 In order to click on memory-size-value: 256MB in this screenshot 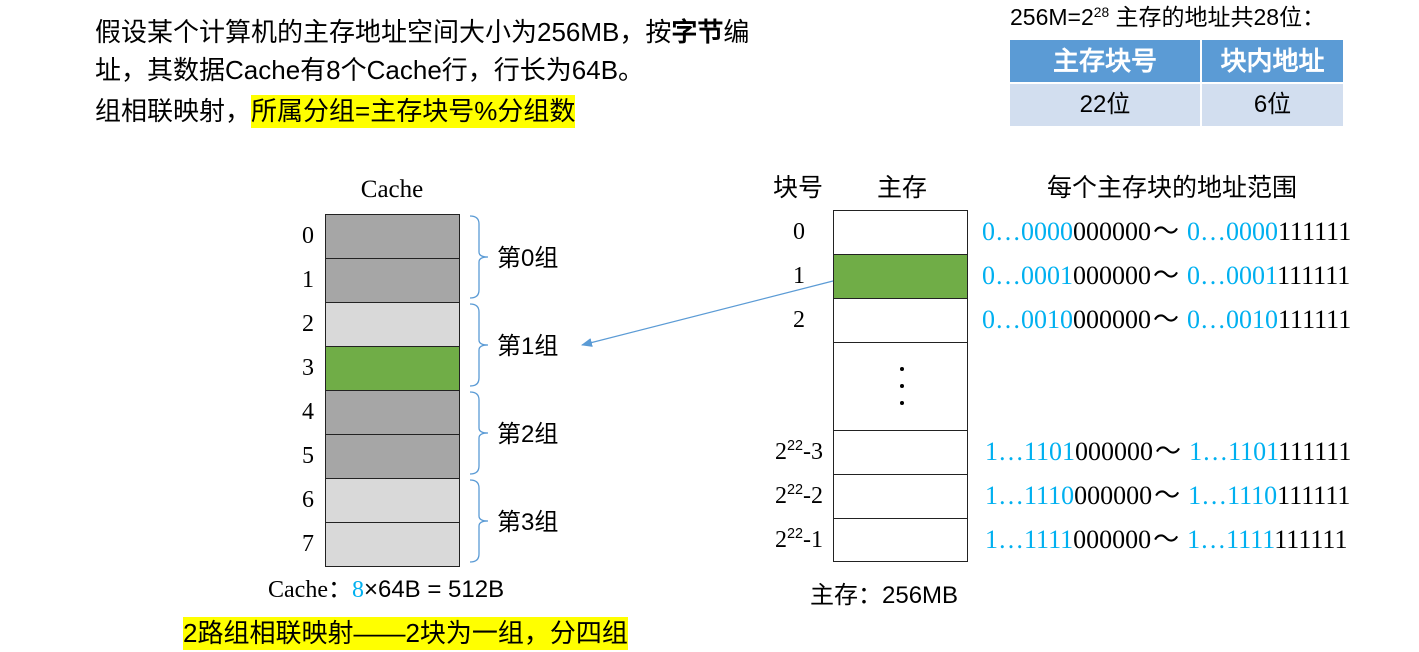, I will do `click(920, 595)`.